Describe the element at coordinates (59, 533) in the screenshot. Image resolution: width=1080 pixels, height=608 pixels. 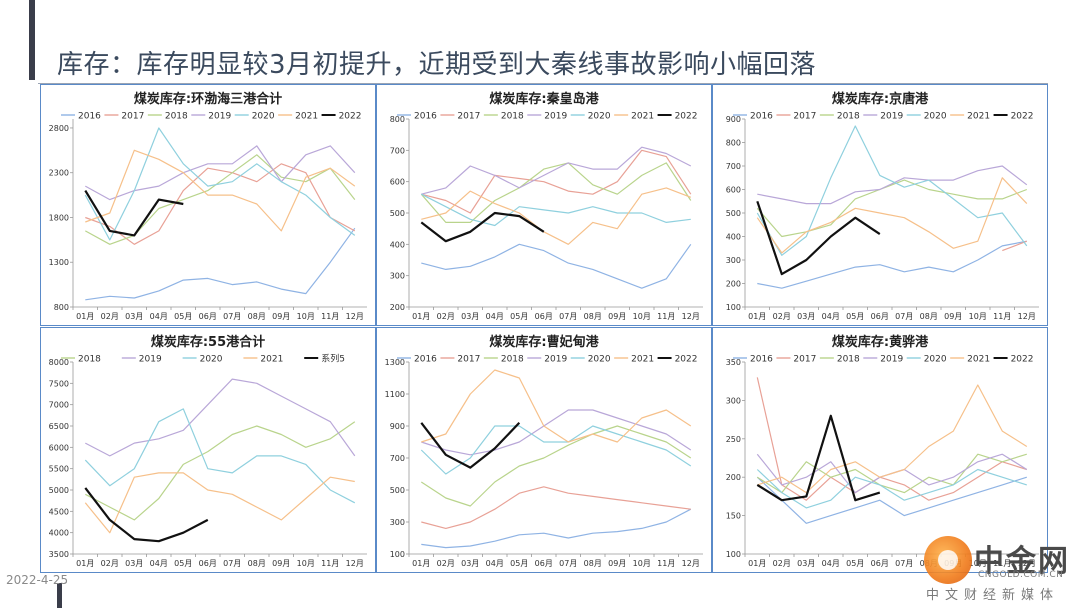
I see `y-tick-label: 4000` at that location.